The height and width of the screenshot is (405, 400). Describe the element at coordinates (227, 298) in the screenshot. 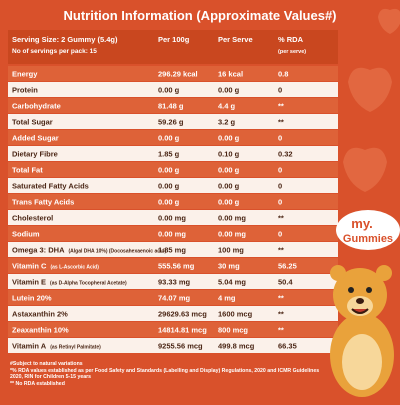

I see `per-serve: 4 mg` at that location.